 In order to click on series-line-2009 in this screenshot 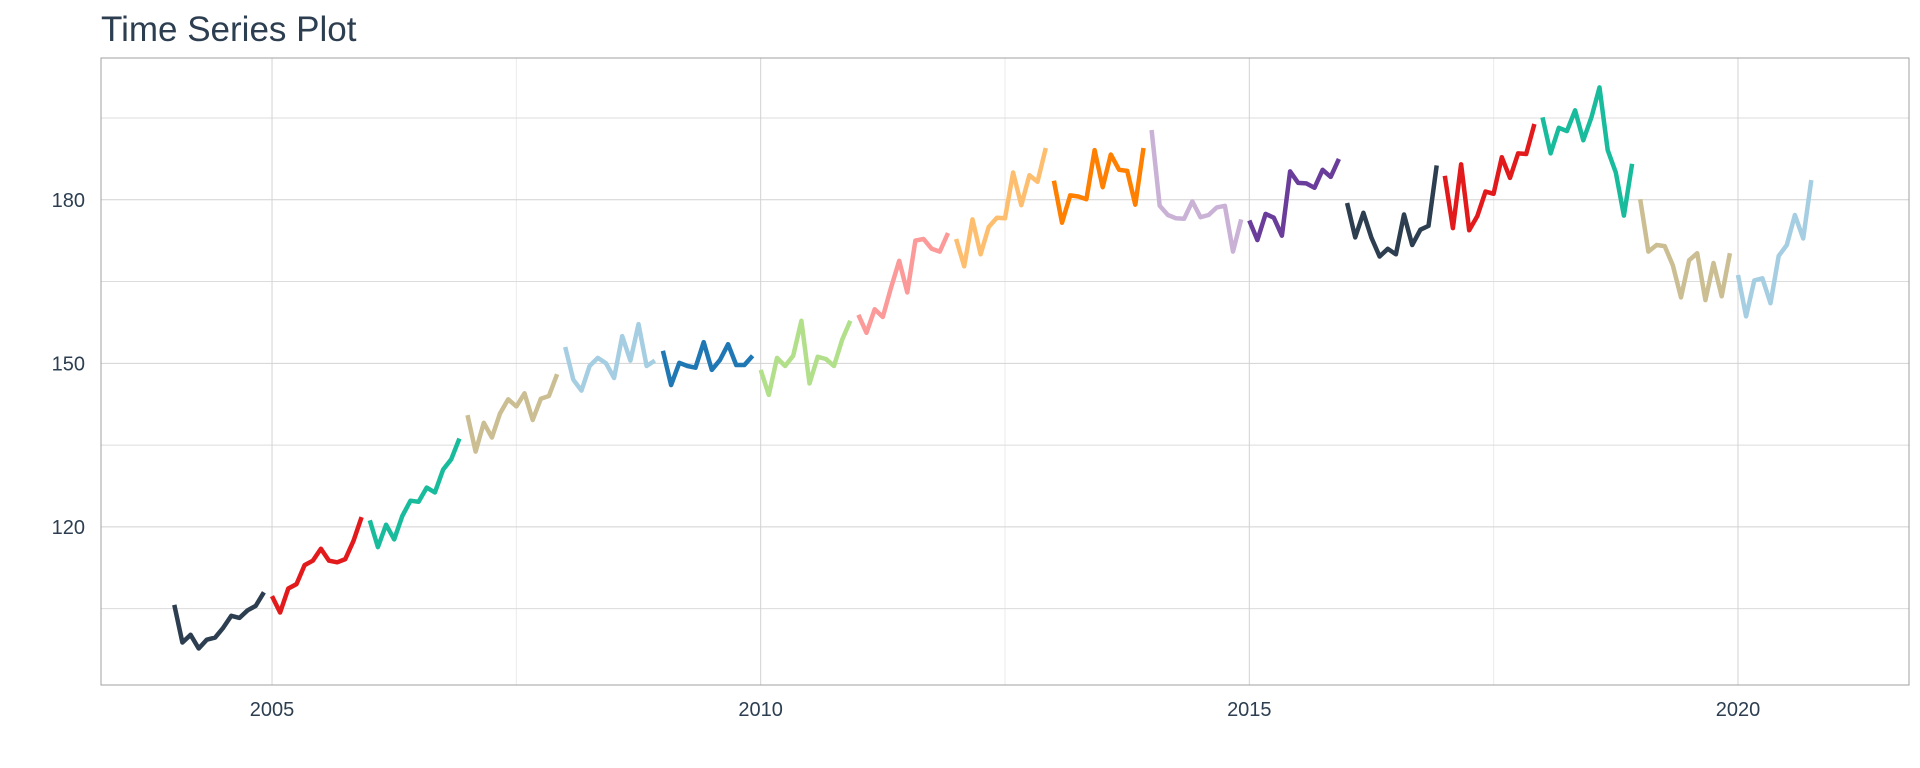, I will do `click(707, 363)`.